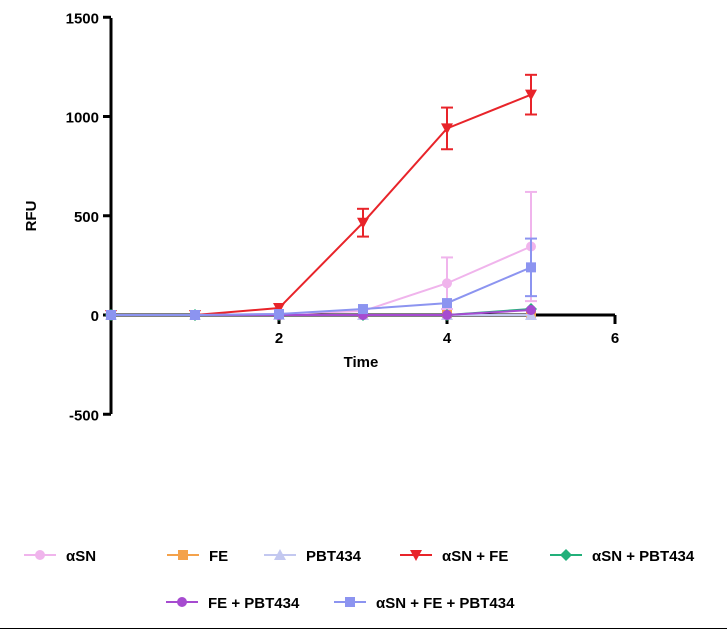  What do you see at coordinates (361, 362) in the screenshot?
I see `x-axis-title: Time` at bounding box center [361, 362].